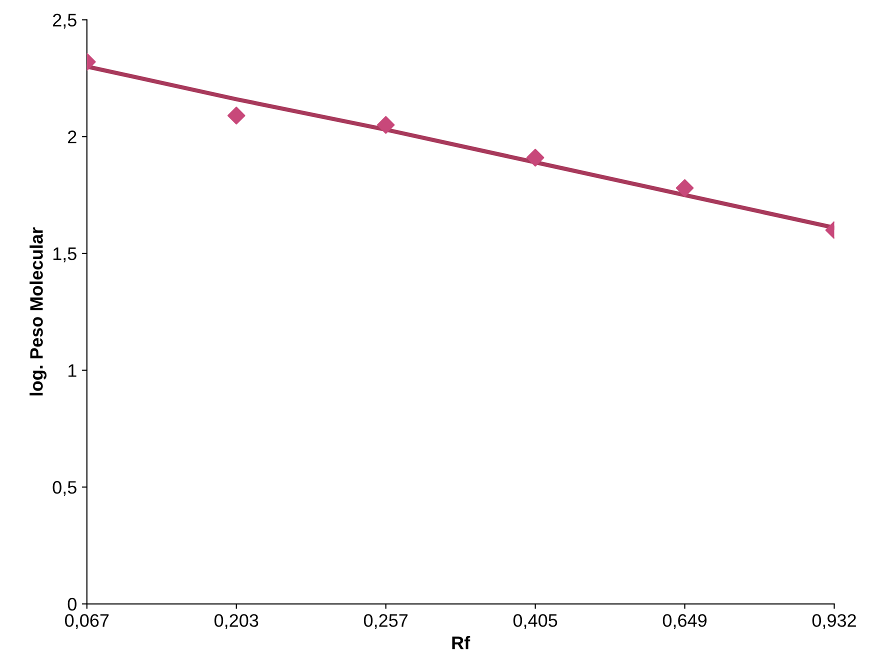 The width and height of the screenshot is (869, 660). I want to click on x-tick-label: 0,257, so click(386, 622).